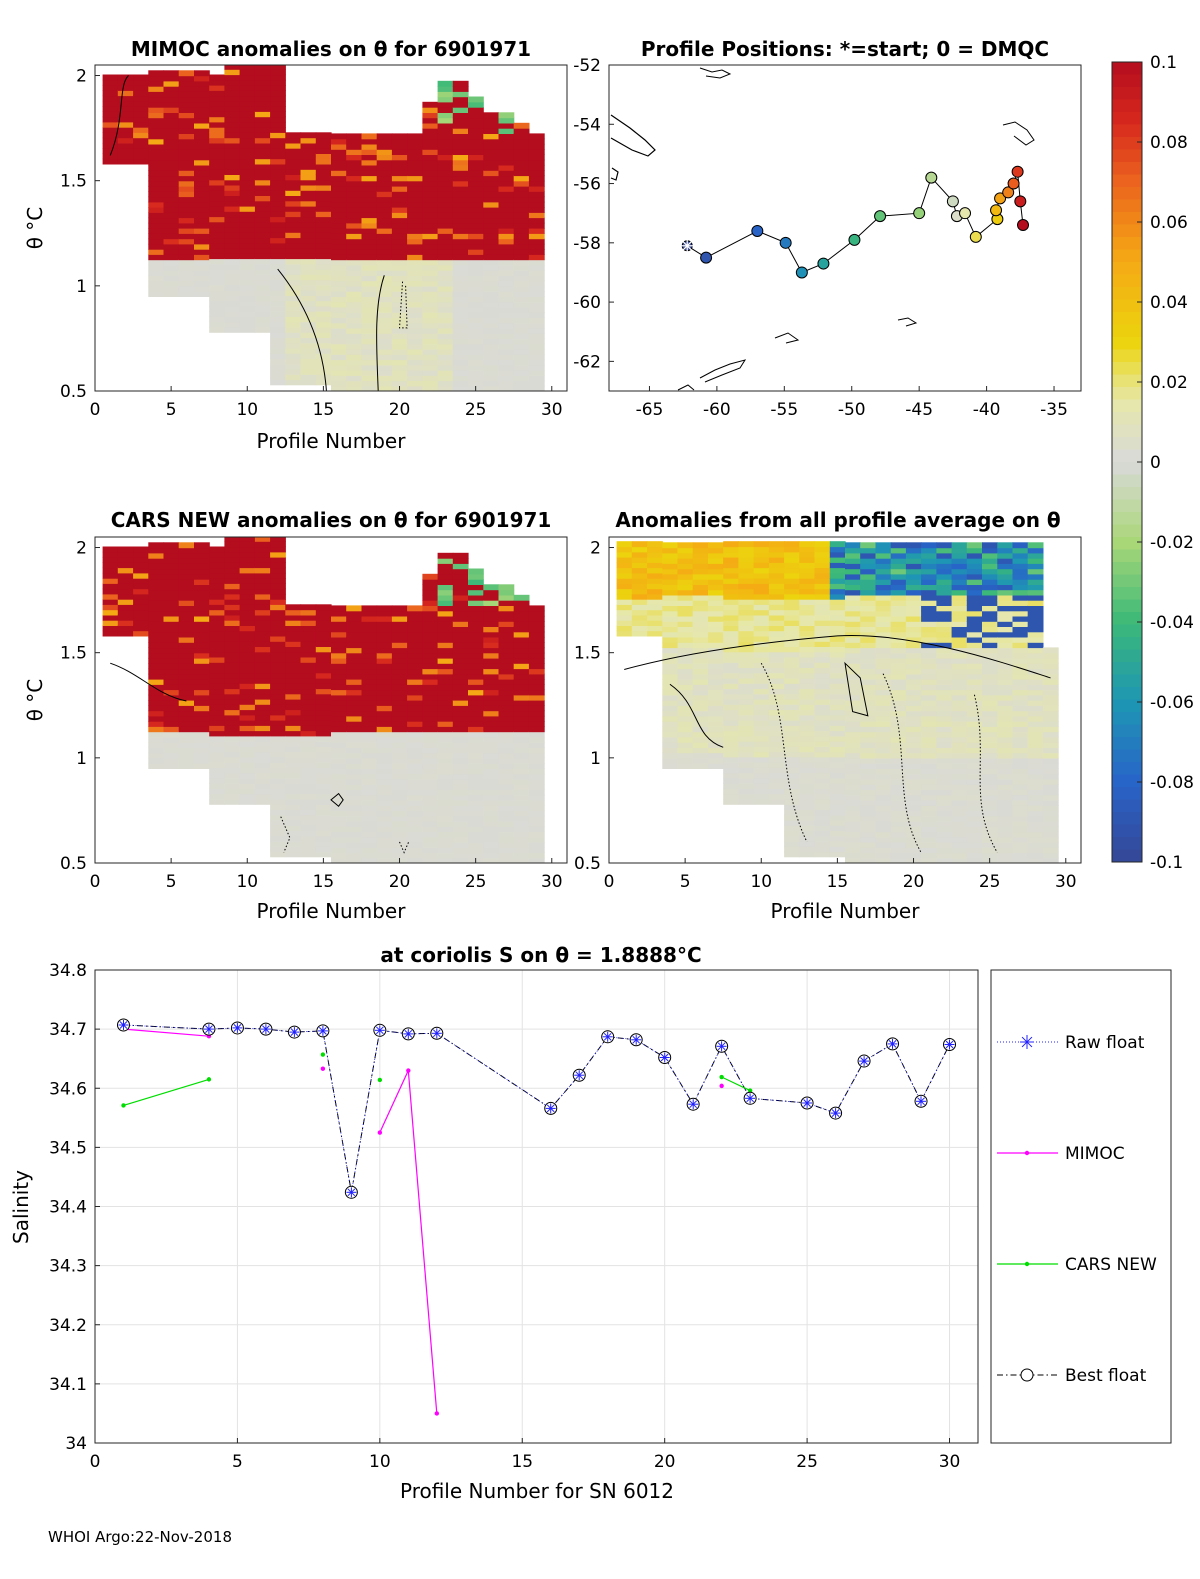 The image size is (1200, 1579). I want to click on y-tick-label: 34.5, so click(68, 1148).